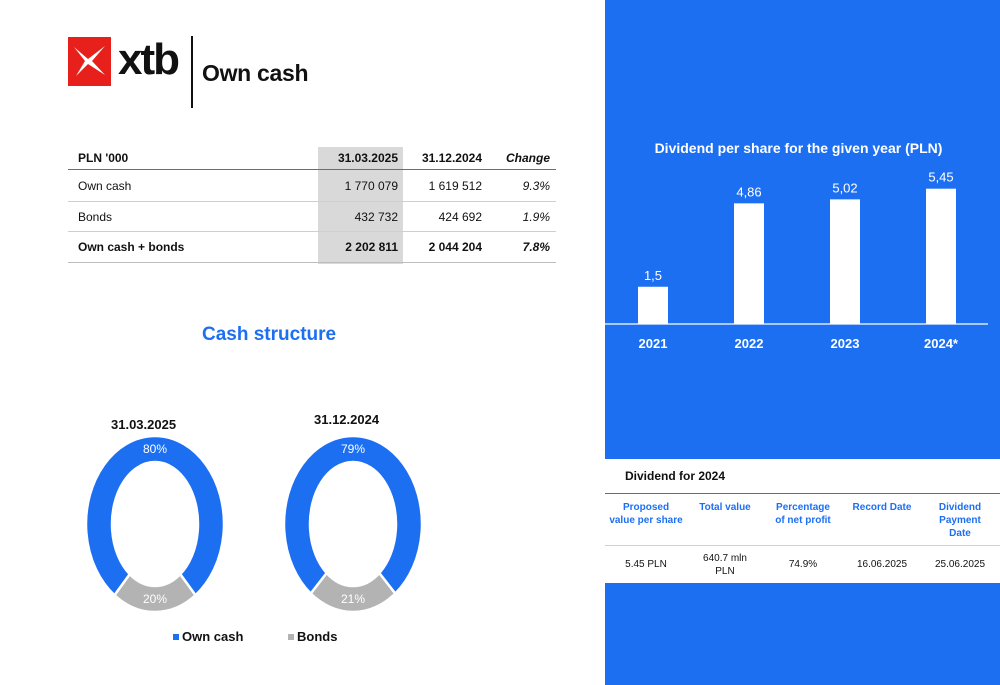 This screenshot has height=685, width=1000. What do you see at coordinates (941, 256) in the screenshot?
I see `bar-2024*` at bounding box center [941, 256].